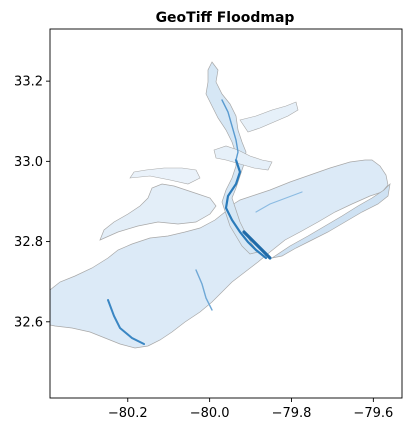 The image size is (410, 431). I want to click on y-tick-label: 33.2, so click(28, 82).